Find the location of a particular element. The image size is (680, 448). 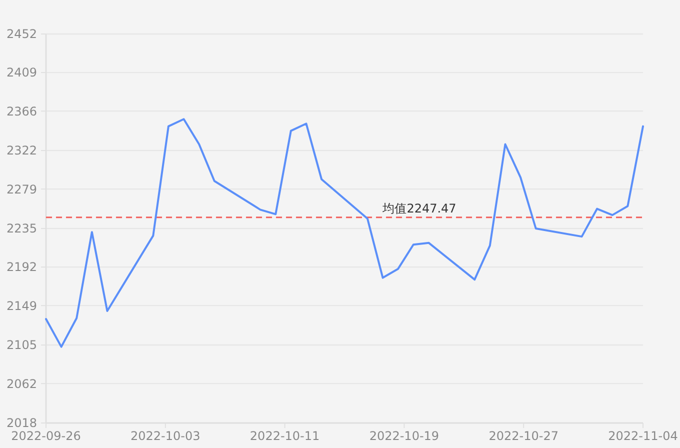

y-tick-label: 2452 is located at coordinates (21, 34).